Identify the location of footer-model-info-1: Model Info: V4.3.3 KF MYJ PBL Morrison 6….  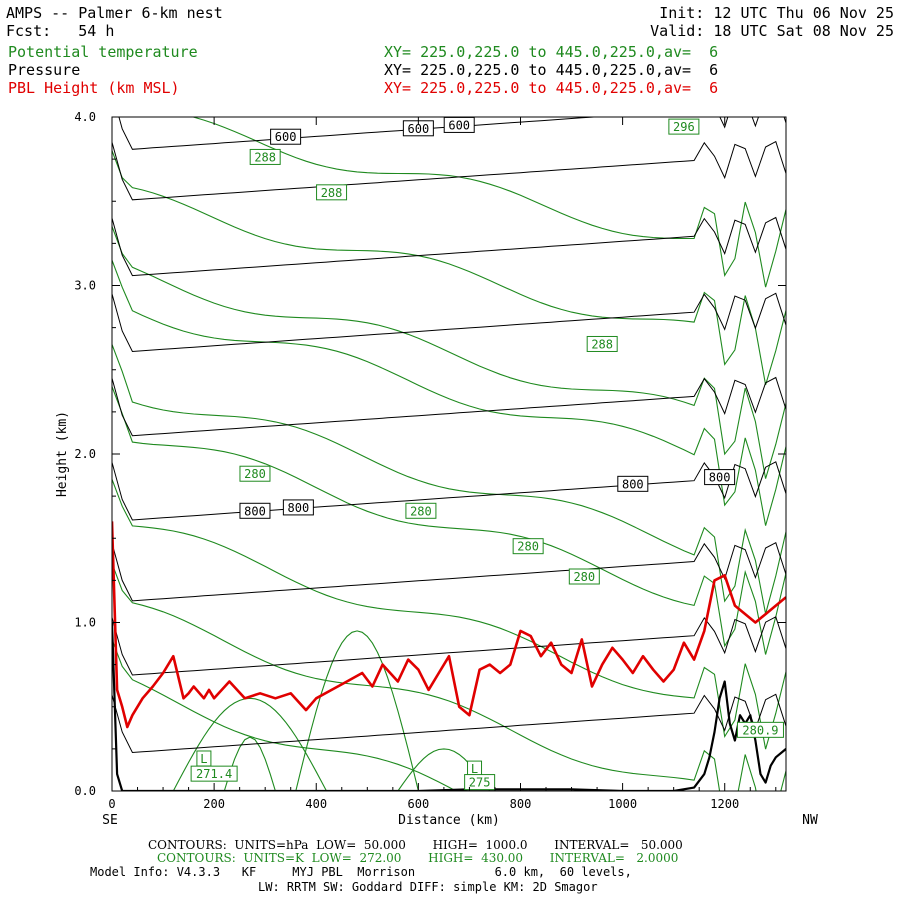
(361, 872).